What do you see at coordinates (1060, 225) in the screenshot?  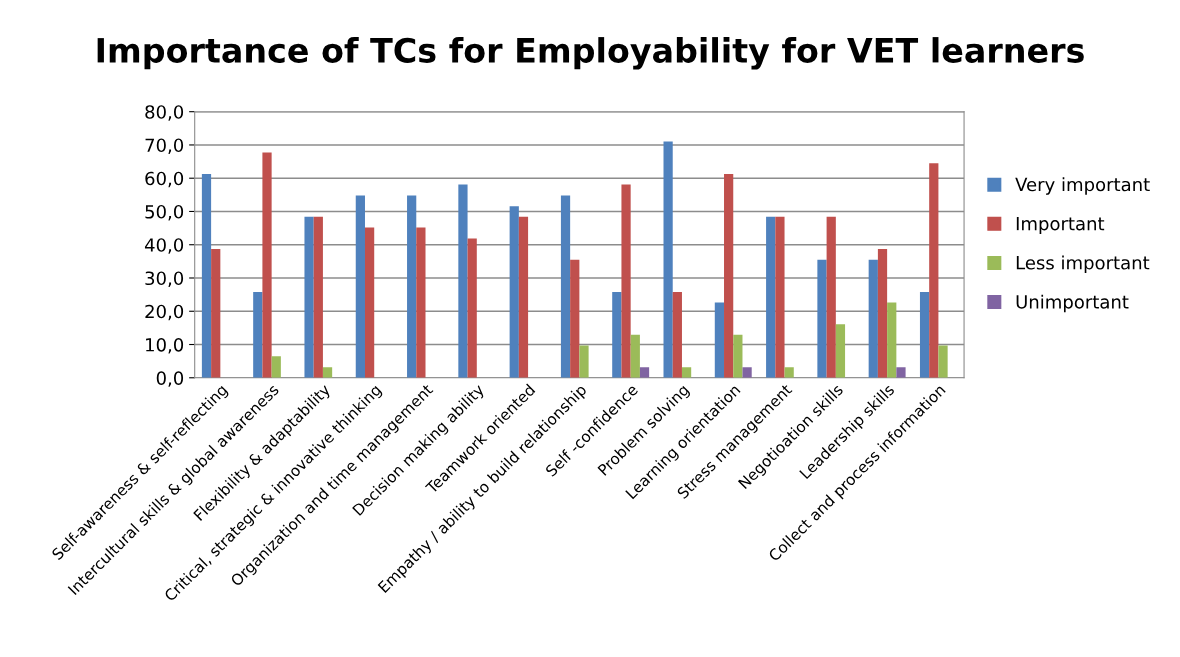 I see `legend-label: Important` at bounding box center [1060, 225].